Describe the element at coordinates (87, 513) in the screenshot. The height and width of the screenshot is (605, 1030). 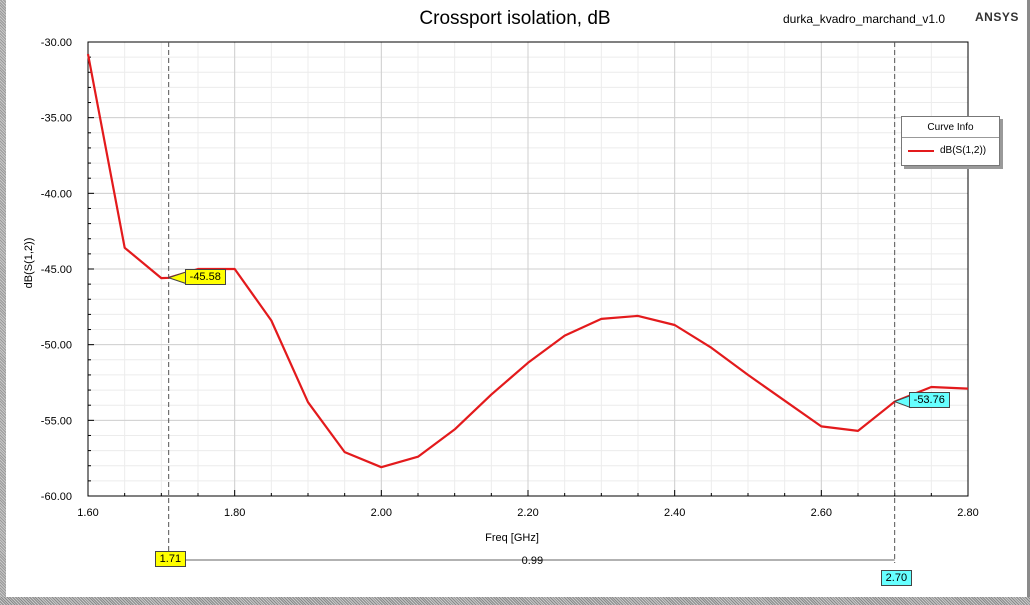
I see `x-tick-label: 1.60` at that location.